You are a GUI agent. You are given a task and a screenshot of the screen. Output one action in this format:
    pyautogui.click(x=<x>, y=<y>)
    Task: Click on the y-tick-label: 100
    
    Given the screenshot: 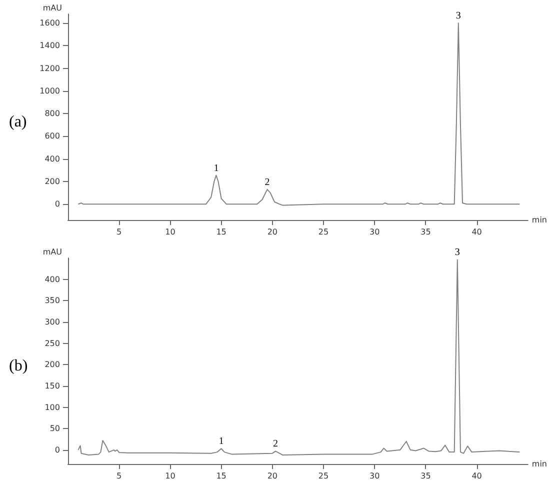 What is the action you would take?
    pyautogui.click(x=52, y=407)
    